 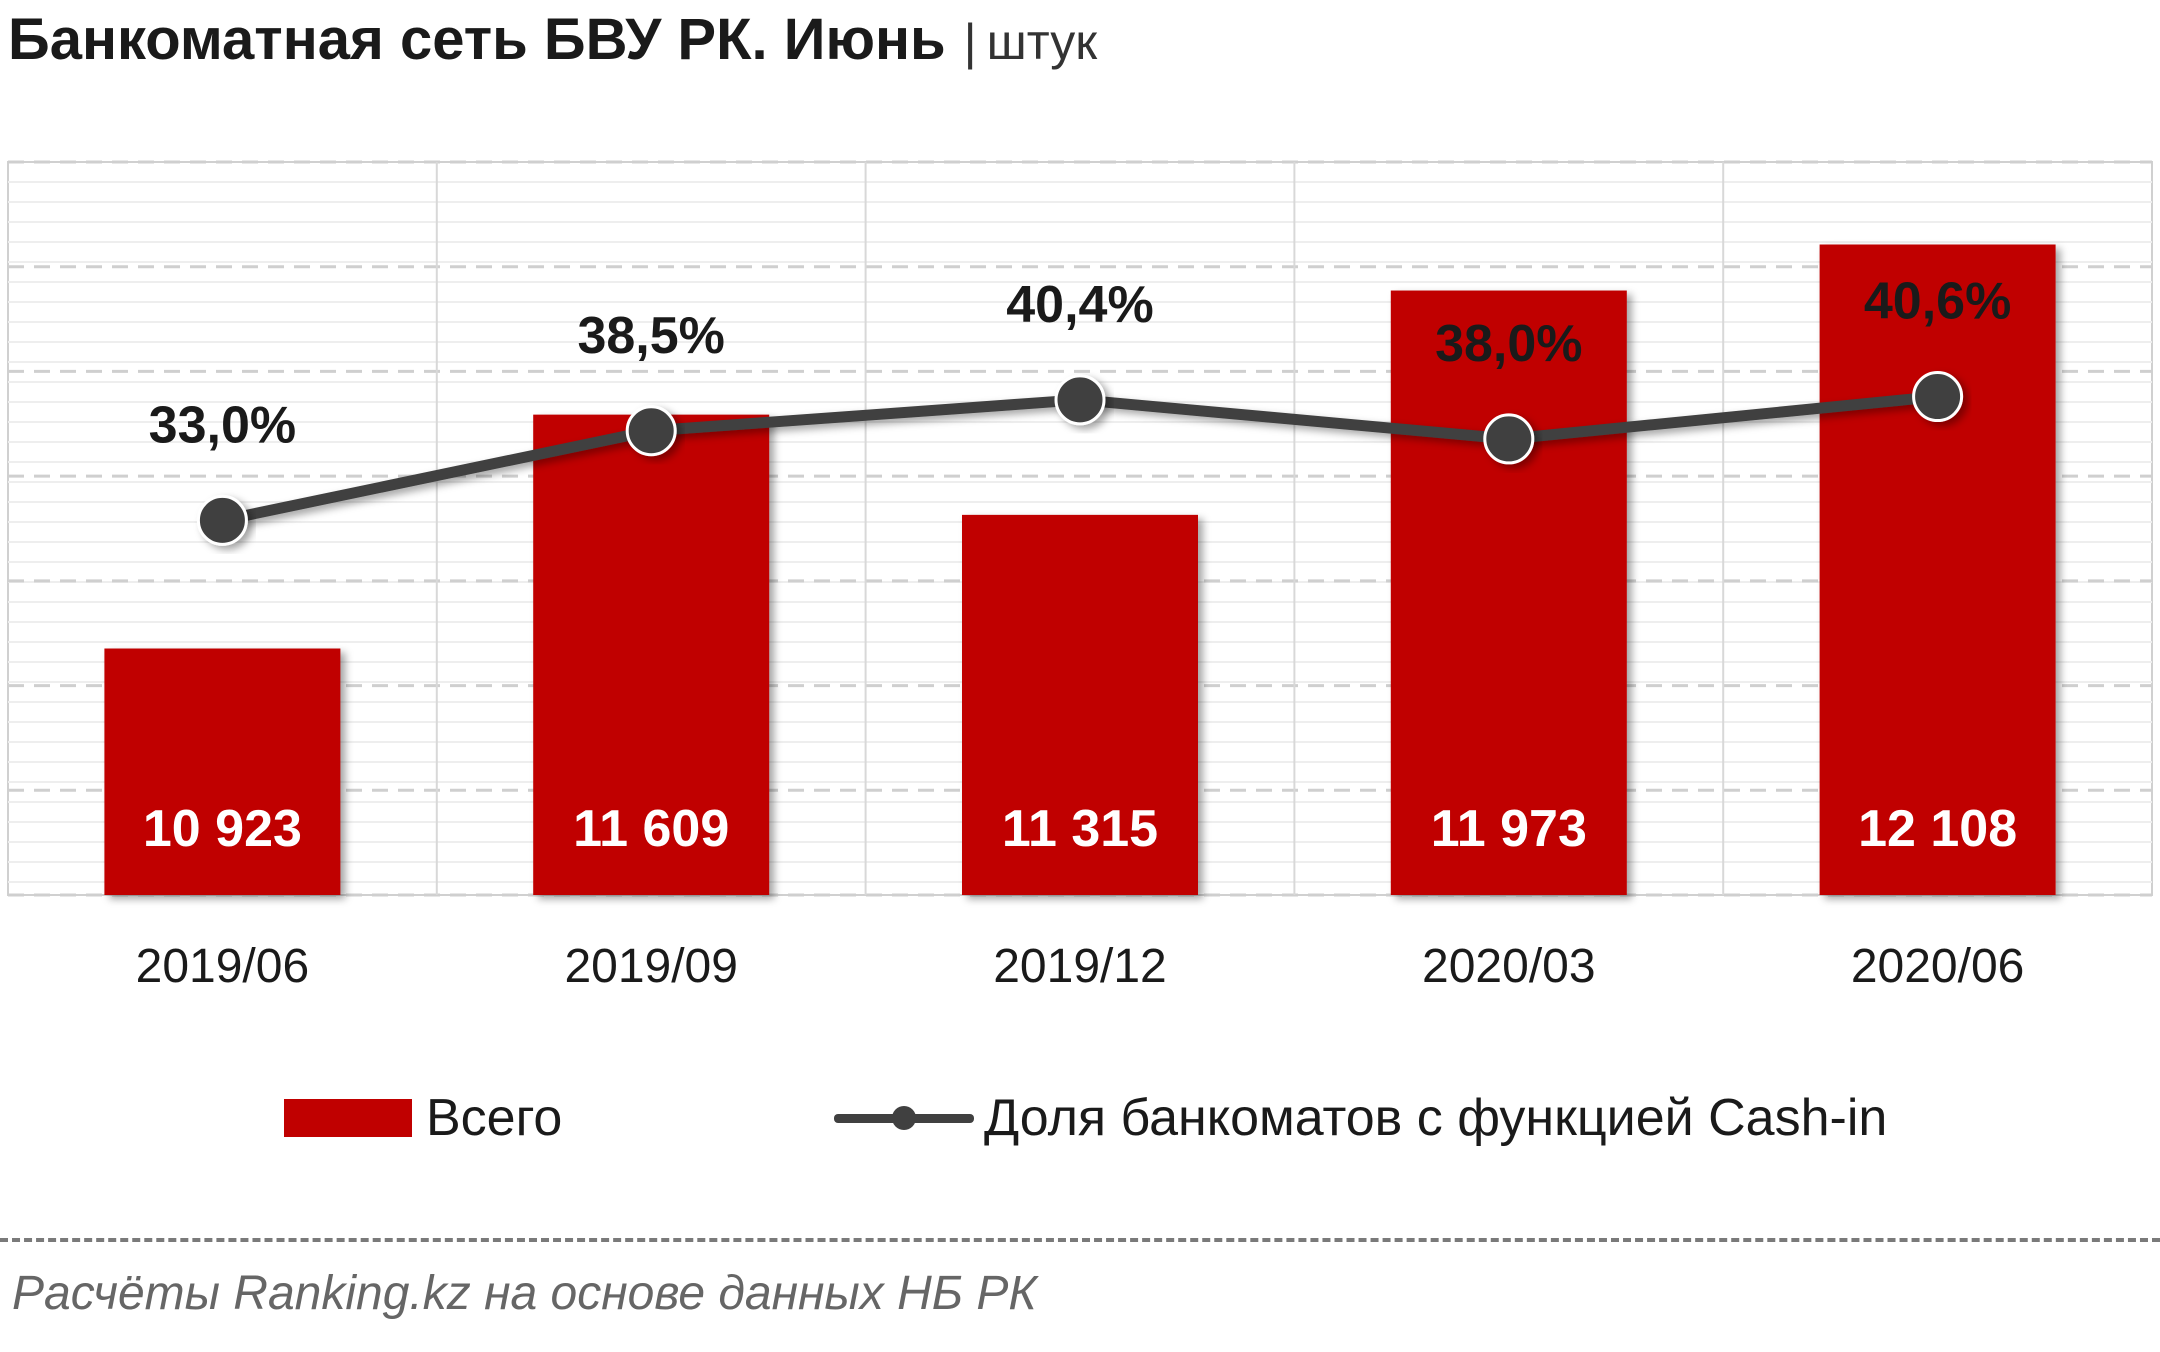 I want to click on bar-2019/09, so click(x=651, y=654).